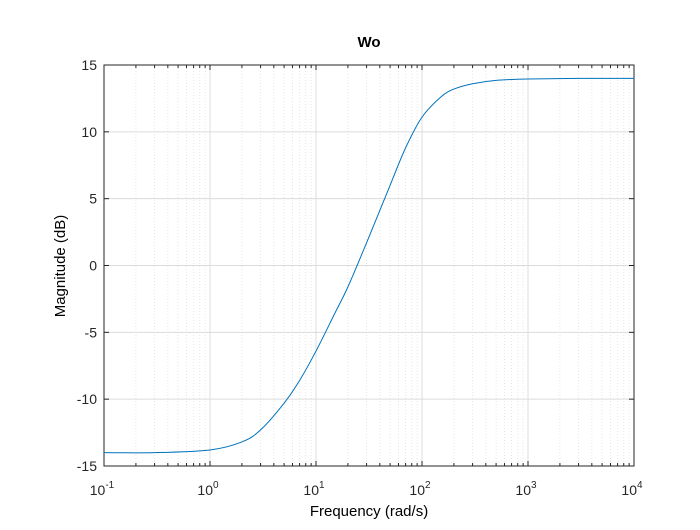 This screenshot has height=530, width=700. What do you see at coordinates (87, 466) in the screenshot?
I see `y-tick-label: -15` at bounding box center [87, 466].